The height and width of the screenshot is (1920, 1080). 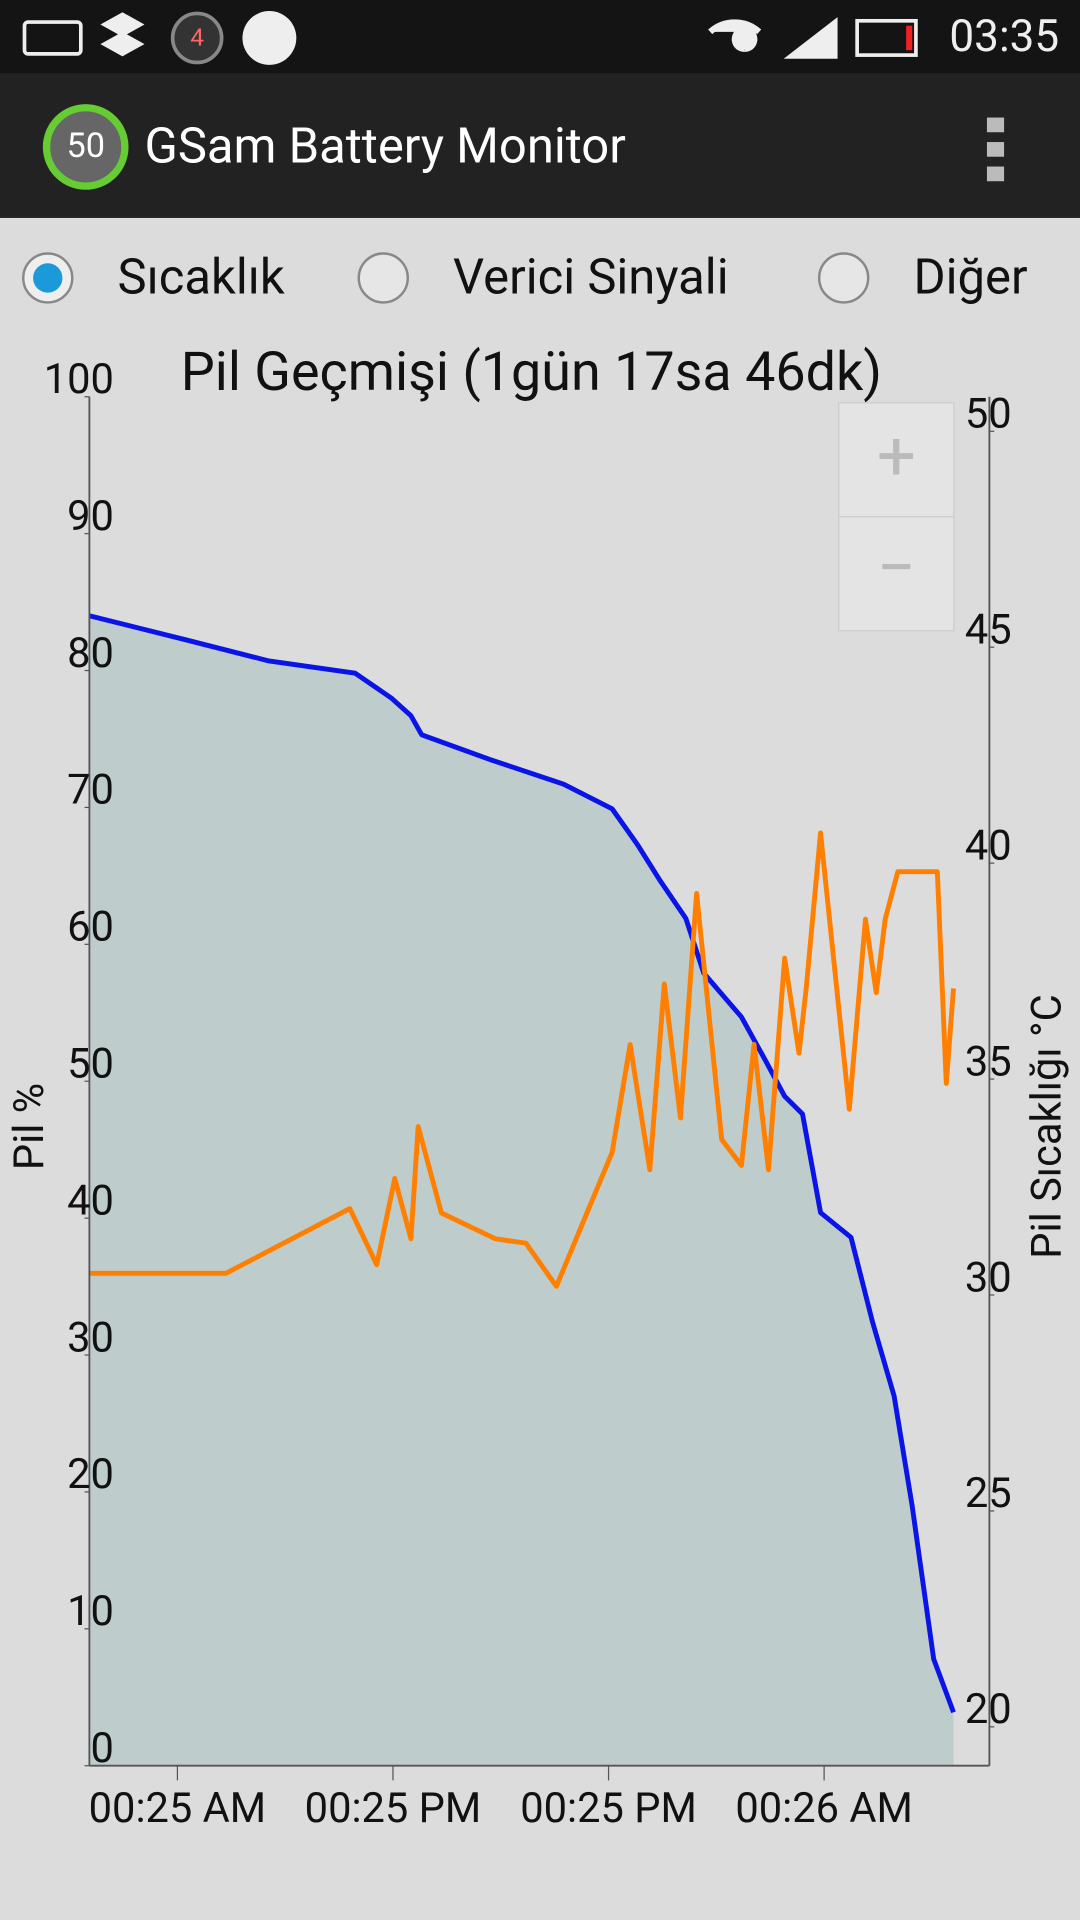 I want to click on option-label: Sıcaklık, so click(x=201, y=276).